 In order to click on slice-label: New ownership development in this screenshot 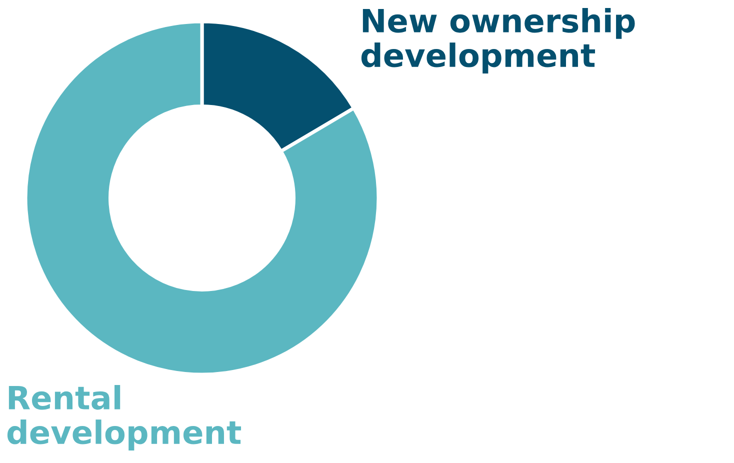, I will do `click(498, 41)`.